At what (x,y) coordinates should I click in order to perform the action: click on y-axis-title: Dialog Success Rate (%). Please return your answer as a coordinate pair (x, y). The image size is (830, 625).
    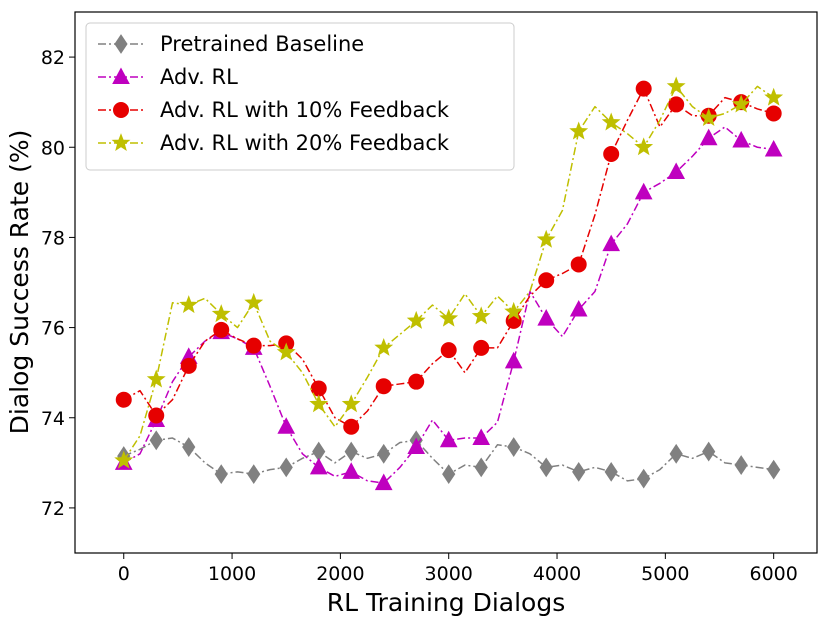
    Looking at the image, I should click on (19, 282).